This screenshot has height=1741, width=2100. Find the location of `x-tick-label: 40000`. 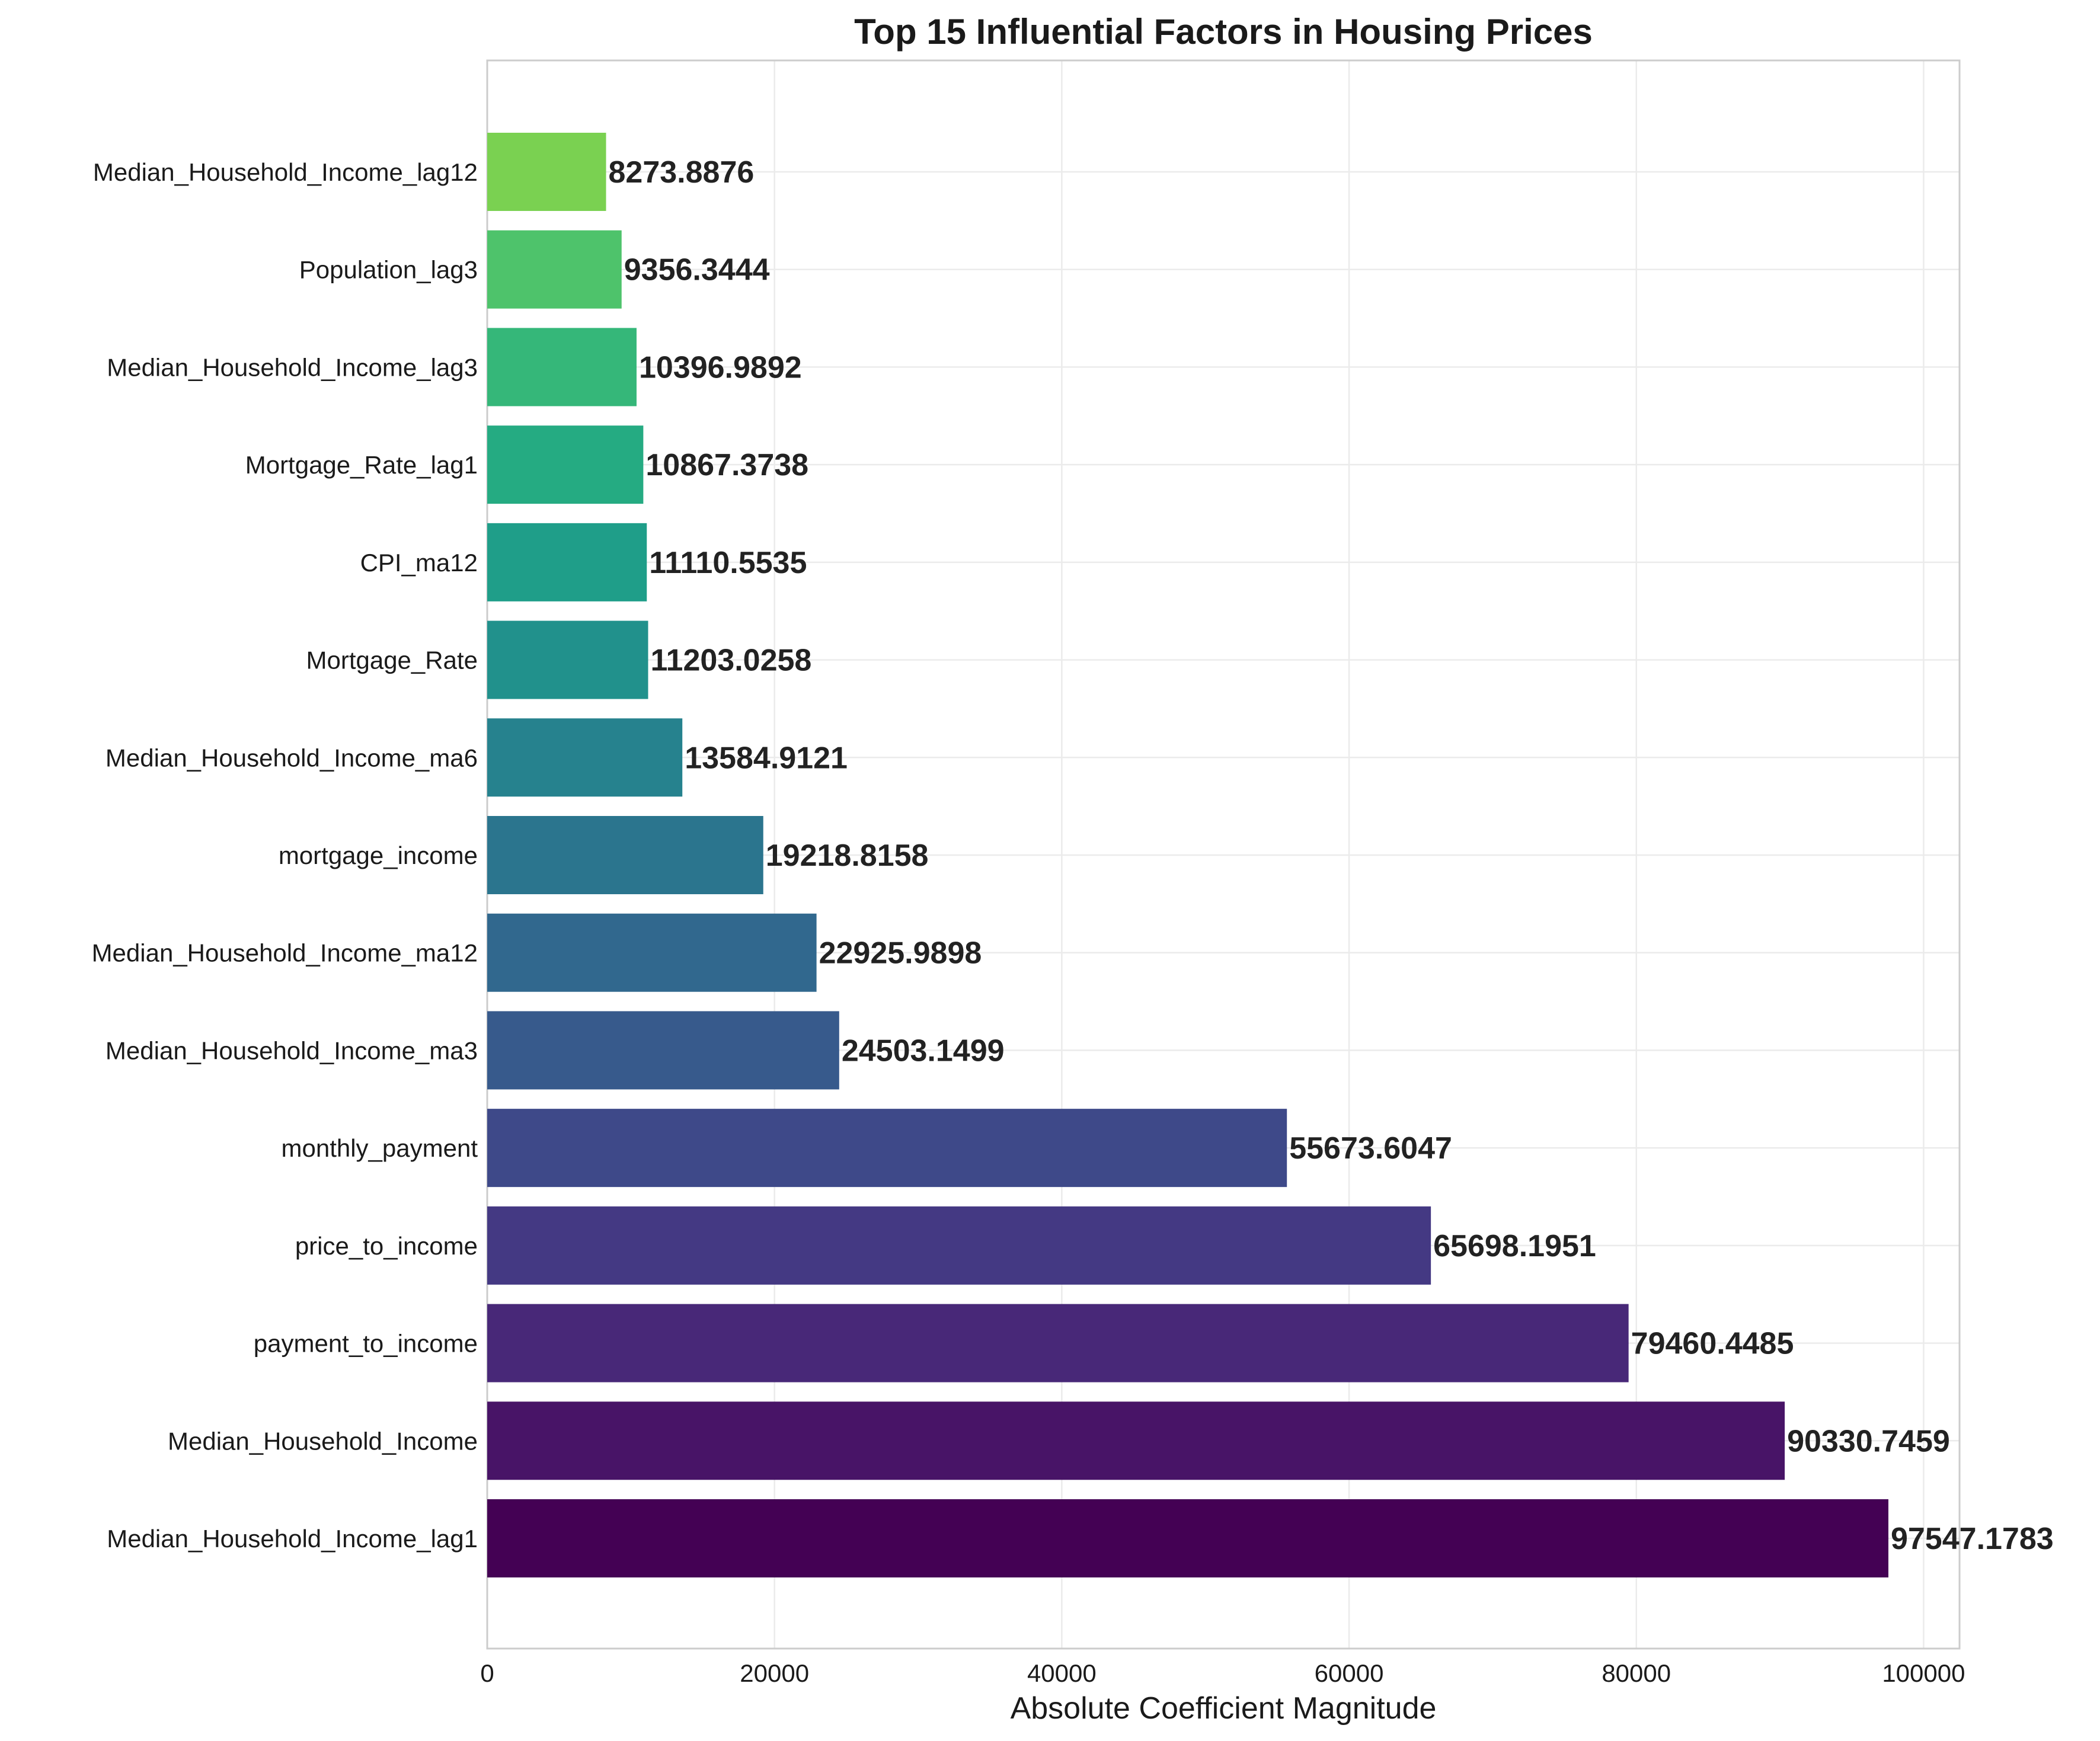

x-tick-label: 40000 is located at coordinates (1062, 1673).